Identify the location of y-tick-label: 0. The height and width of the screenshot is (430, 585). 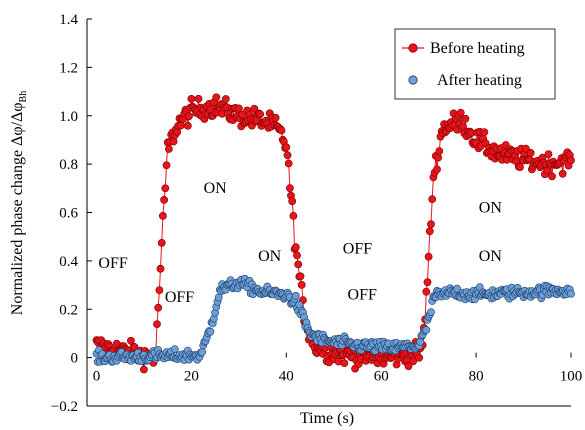
(75, 359).